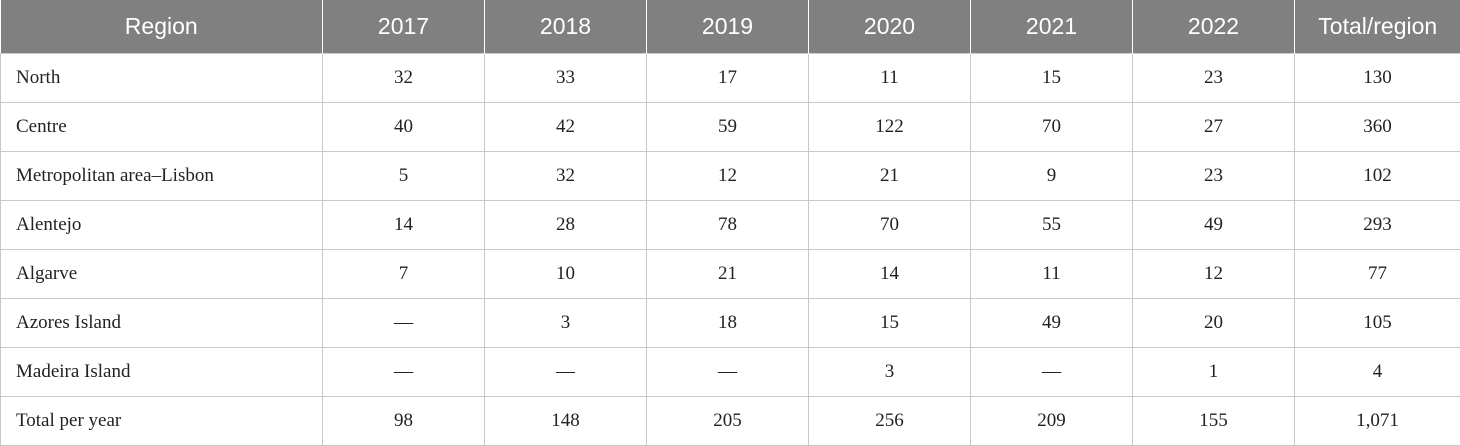 The image size is (1460, 446). Describe the element at coordinates (566, 127) in the screenshot. I see `table-cell: 42` at that location.